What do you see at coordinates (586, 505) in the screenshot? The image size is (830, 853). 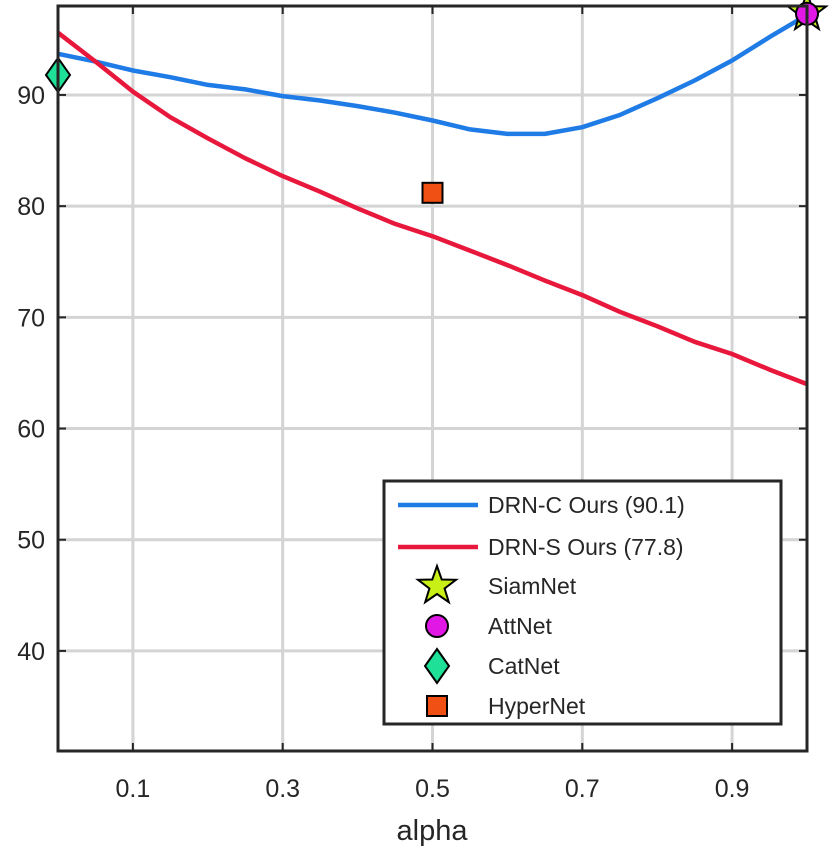 I see `legend-label-drn-c-ours-90-1: DRN-C Ours (90.1)` at bounding box center [586, 505].